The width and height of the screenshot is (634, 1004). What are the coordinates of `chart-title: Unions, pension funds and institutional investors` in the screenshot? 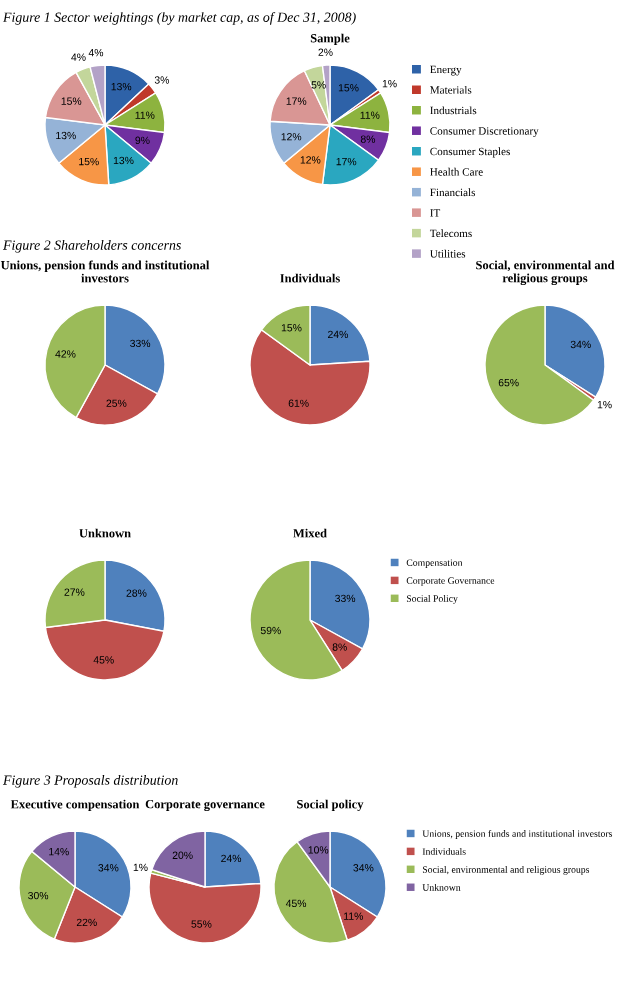 It's located at (105, 271).